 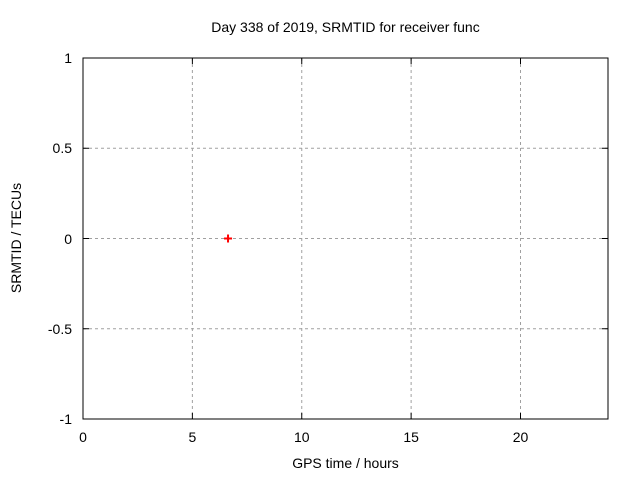 I want to click on x-tick-label: 5, so click(x=192, y=437).